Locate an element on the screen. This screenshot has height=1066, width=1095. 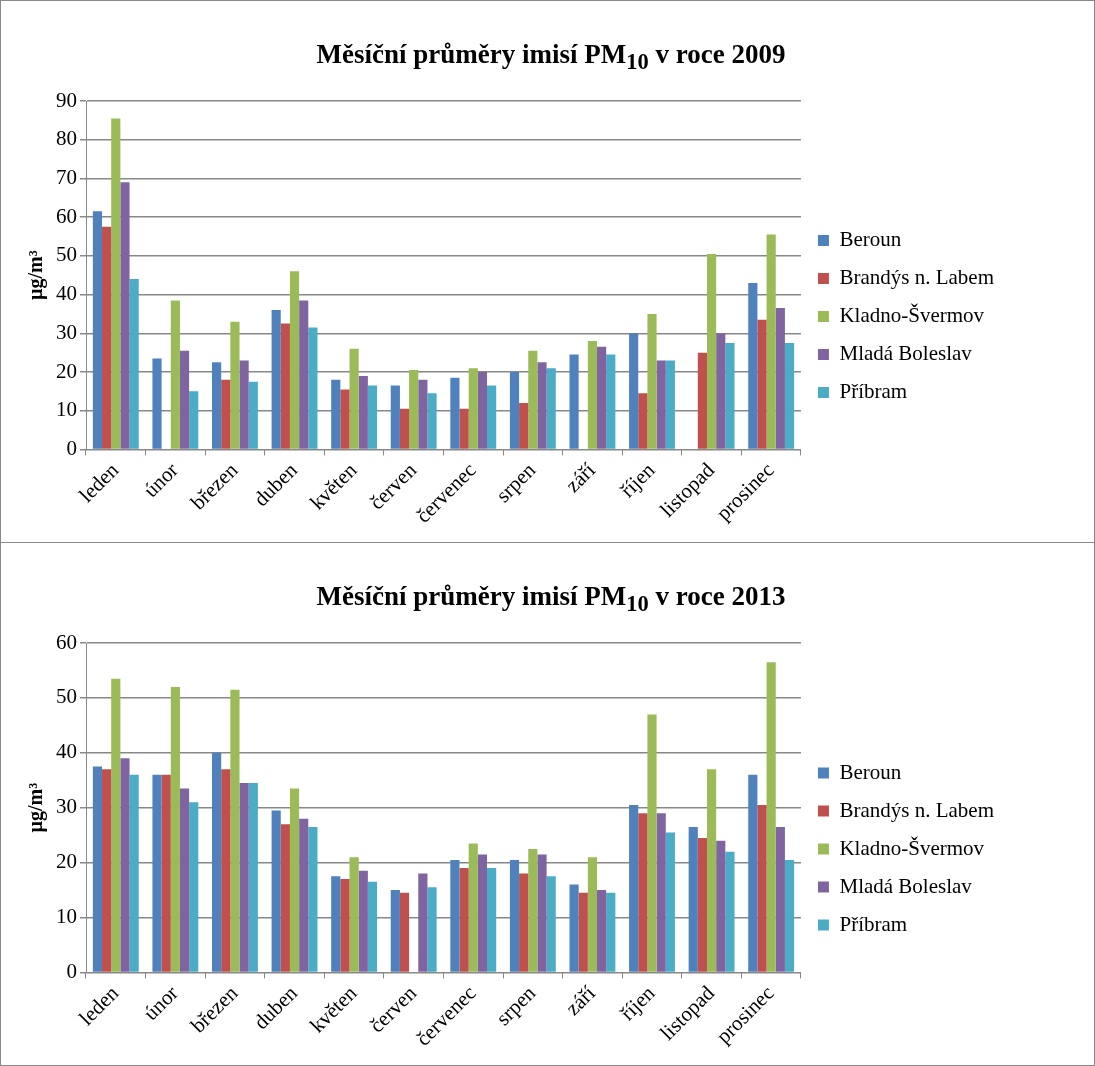
legend-label: Mladá Boleslav is located at coordinates (906, 885).